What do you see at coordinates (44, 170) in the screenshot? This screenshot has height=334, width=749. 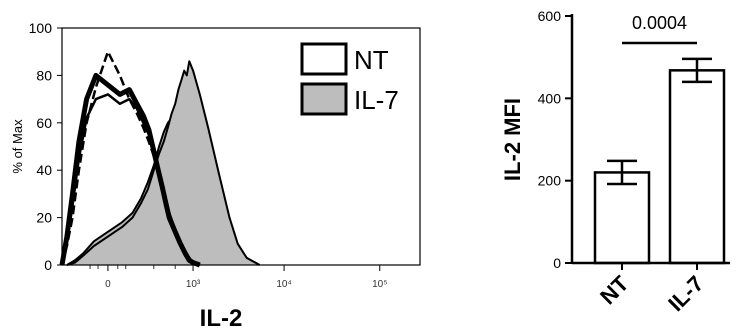 I see `y-tick-label: 40` at bounding box center [44, 170].